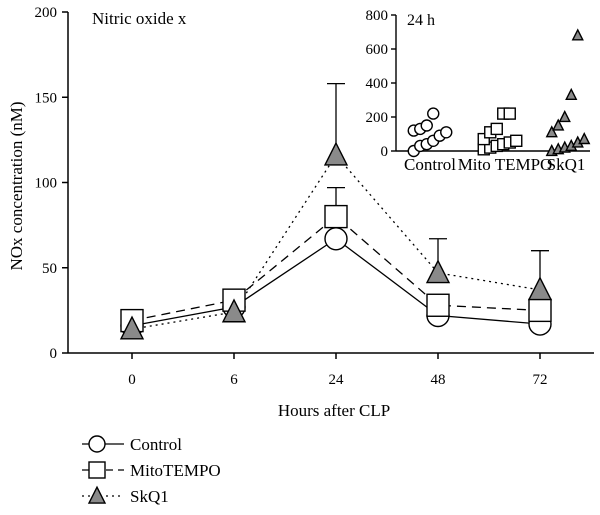 The height and width of the screenshot is (515, 600). I want to click on inset-y-tick-label: 800, so click(377, 16).